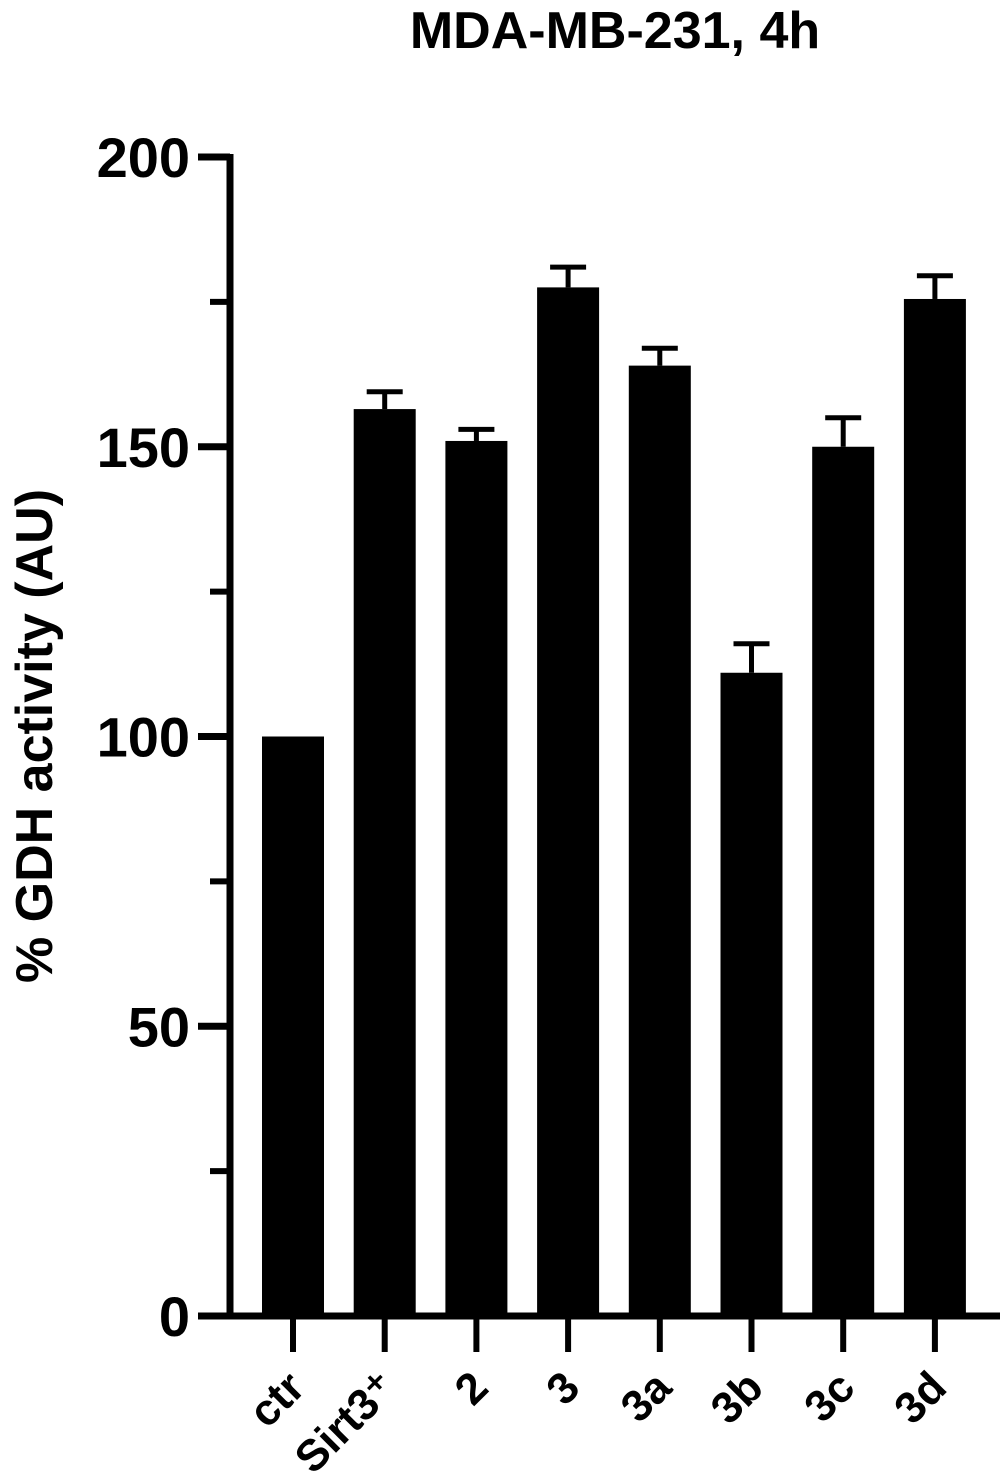 The width and height of the screenshot is (1000, 1483). Describe the element at coordinates (647, 1397) in the screenshot. I see `x-tick-label-4: 3a` at that location.